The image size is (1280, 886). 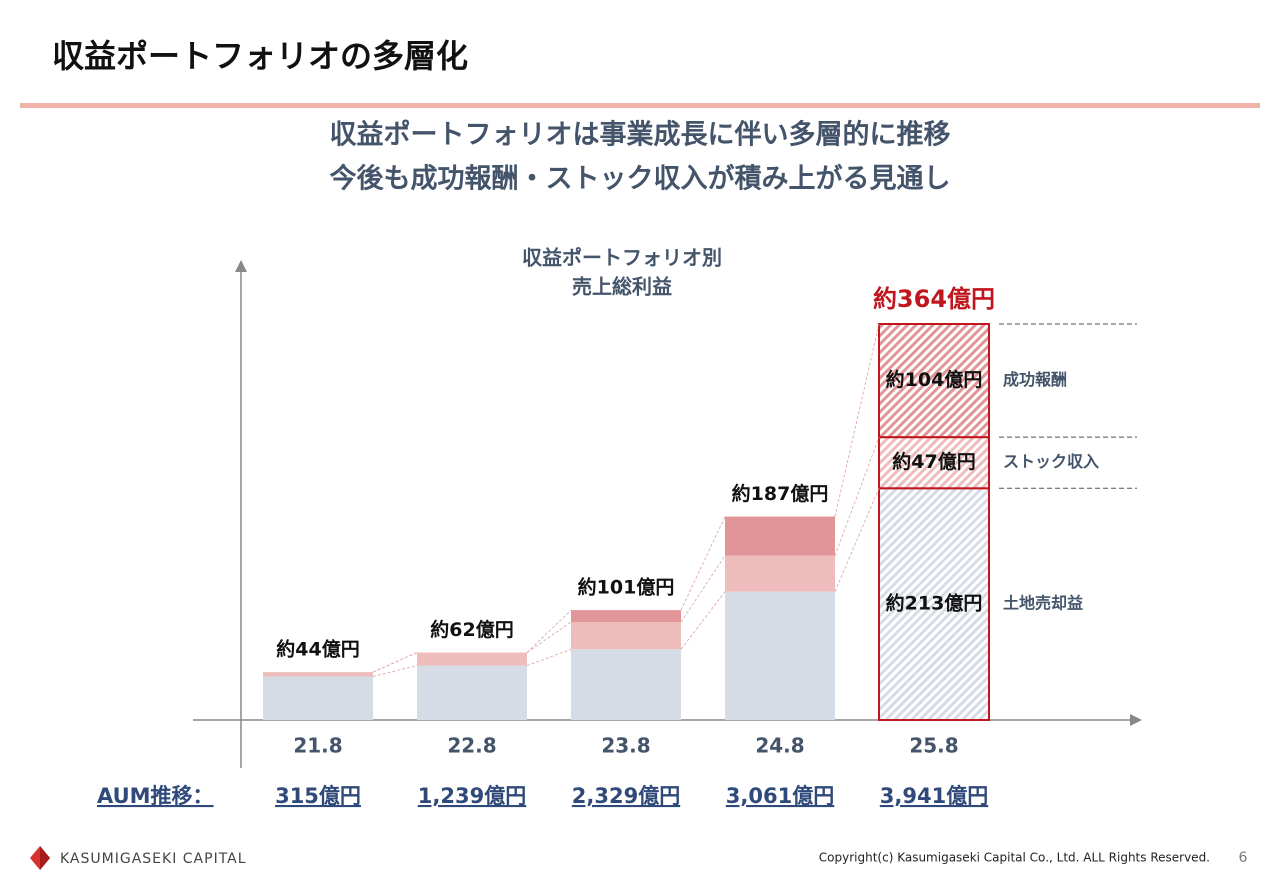 What do you see at coordinates (260, 56) in the screenshot?
I see `slide-title: 収益ポートフォリオの多層化` at bounding box center [260, 56].